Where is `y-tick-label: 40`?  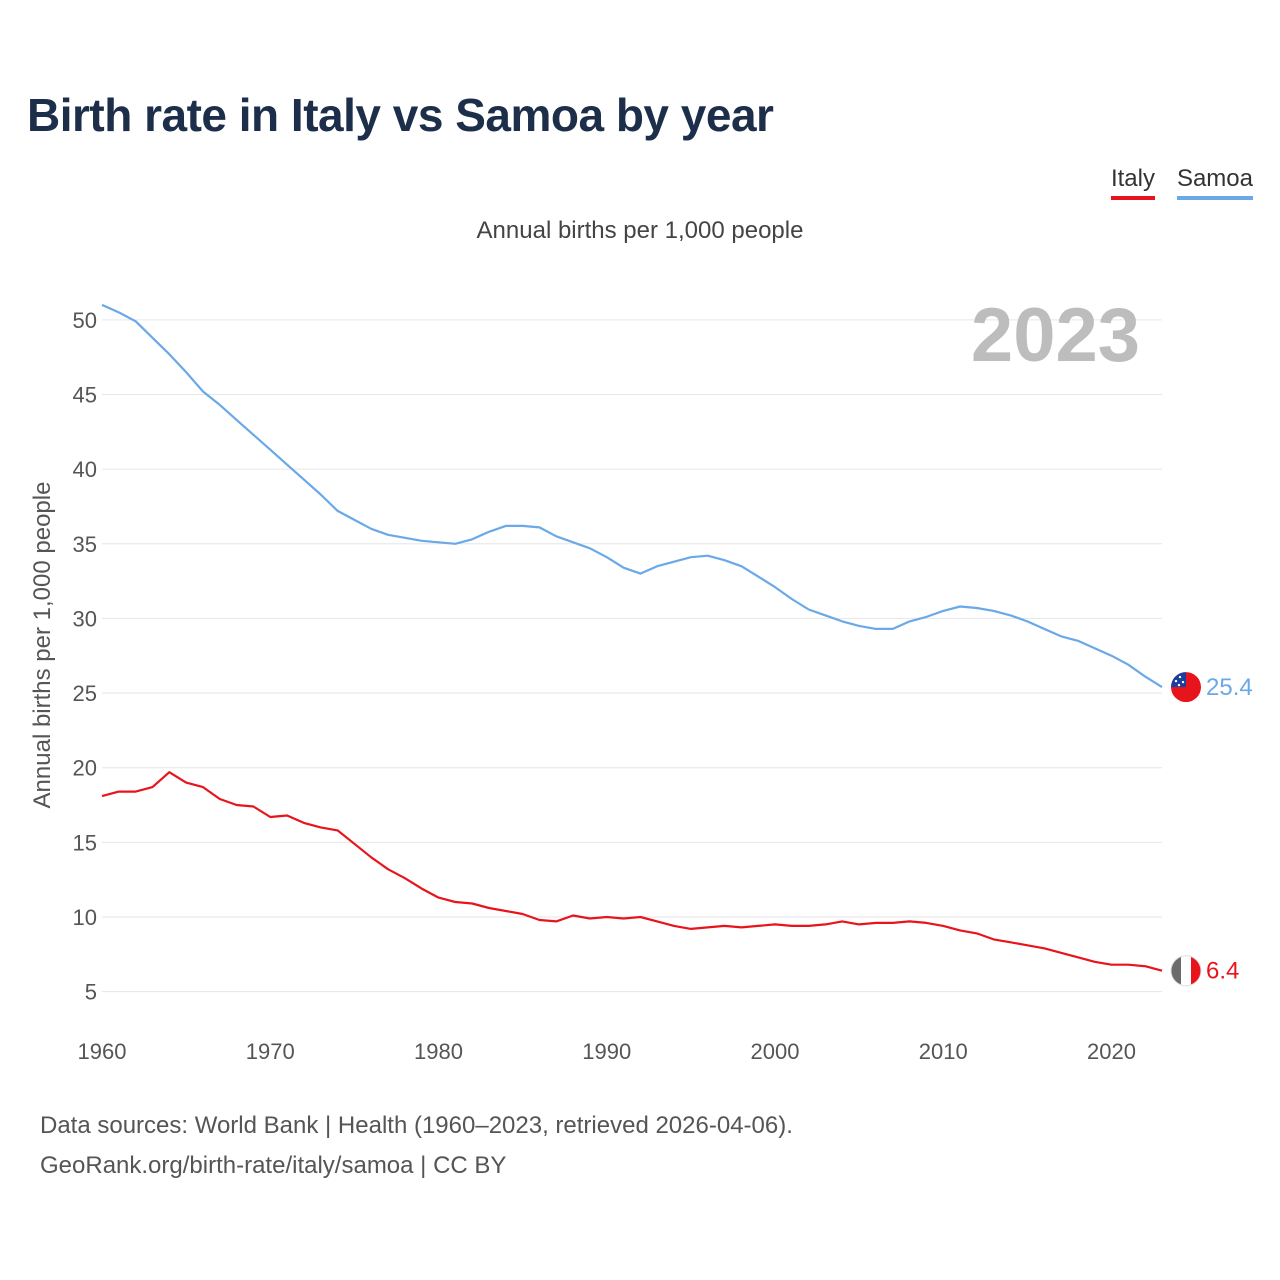
y-tick-label: 40 is located at coordinates (85, 469).